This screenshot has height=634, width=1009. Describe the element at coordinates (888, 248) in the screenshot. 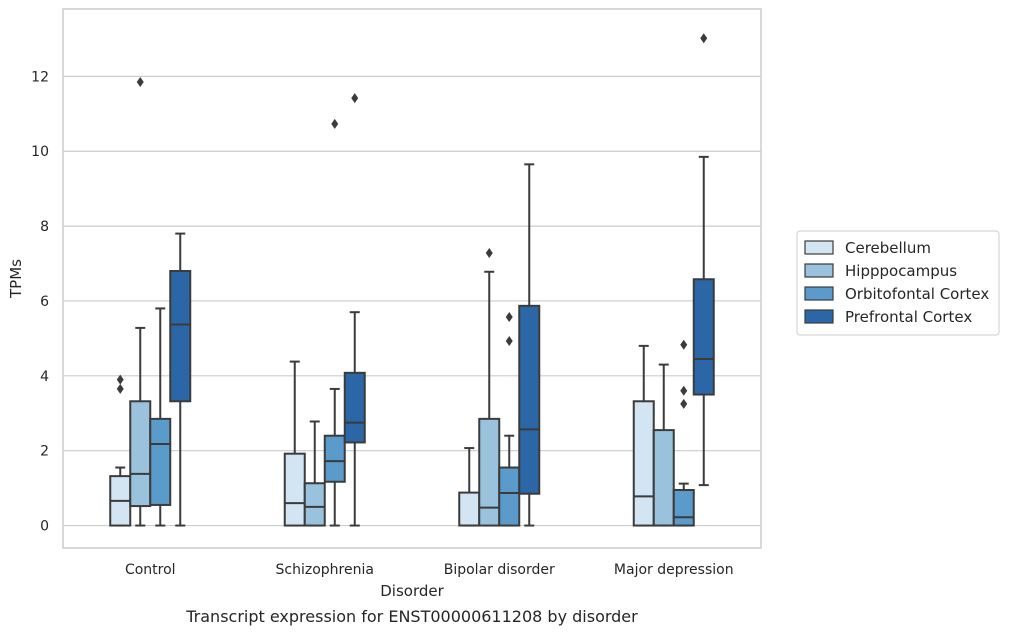

I see `legend-label: Cerebellum` at that location.